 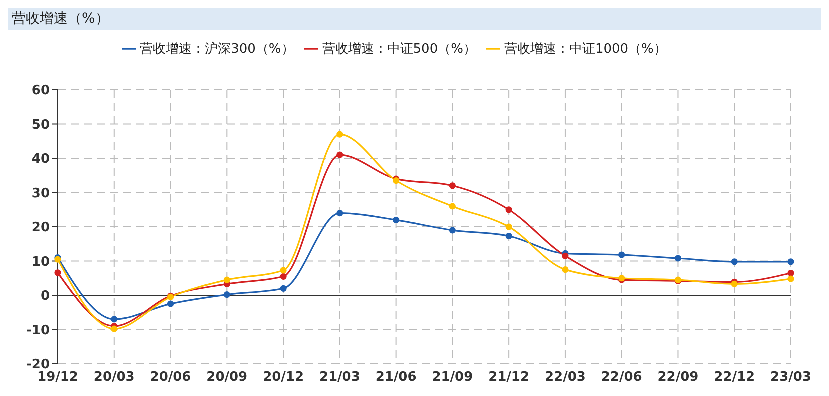 What do you see at coordinates (339, 378) in the screenshot?
I see `x-tick-label: 21/03` at bounding box center [339, 378].